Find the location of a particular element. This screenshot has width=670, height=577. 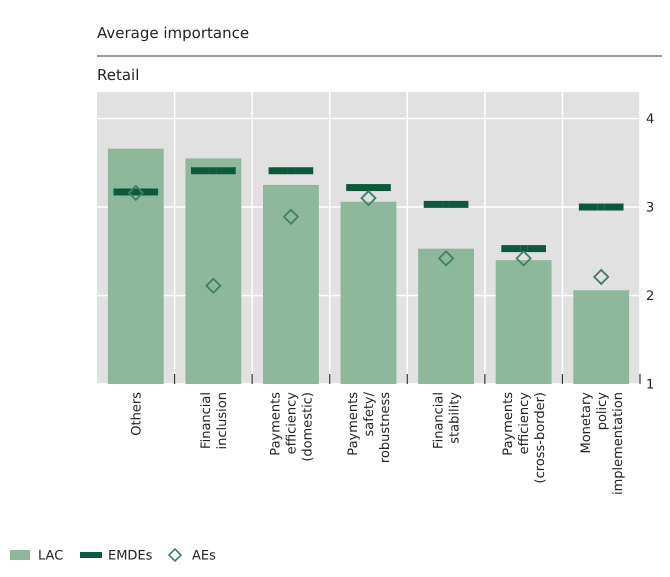

chart-title: Average importance is located at coordinates (173, 33).